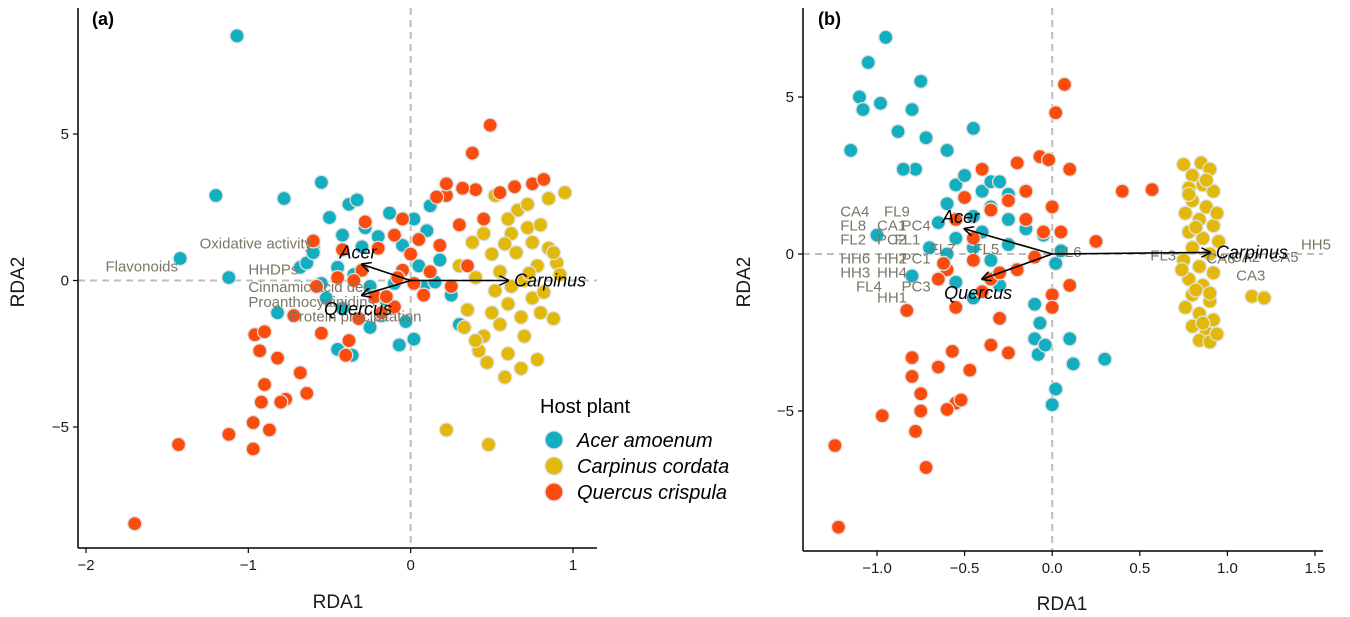 This screenshot has height=617, width=1350. Describe the element at coordinates (554, 466) in the screenshot. I see `legend-swatch-carpinus` at that location.